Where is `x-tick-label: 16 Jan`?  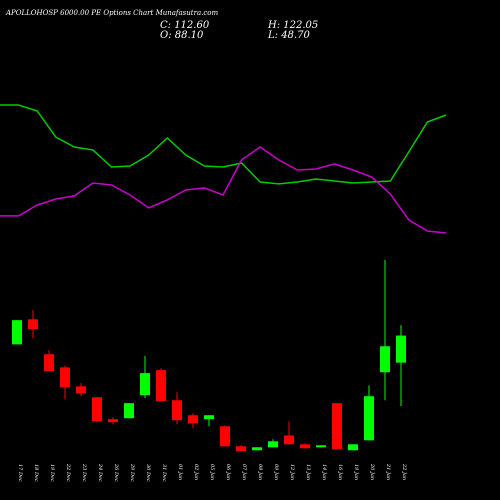 x-tick-label: 16 Jan is located at coordinates (340, 472).